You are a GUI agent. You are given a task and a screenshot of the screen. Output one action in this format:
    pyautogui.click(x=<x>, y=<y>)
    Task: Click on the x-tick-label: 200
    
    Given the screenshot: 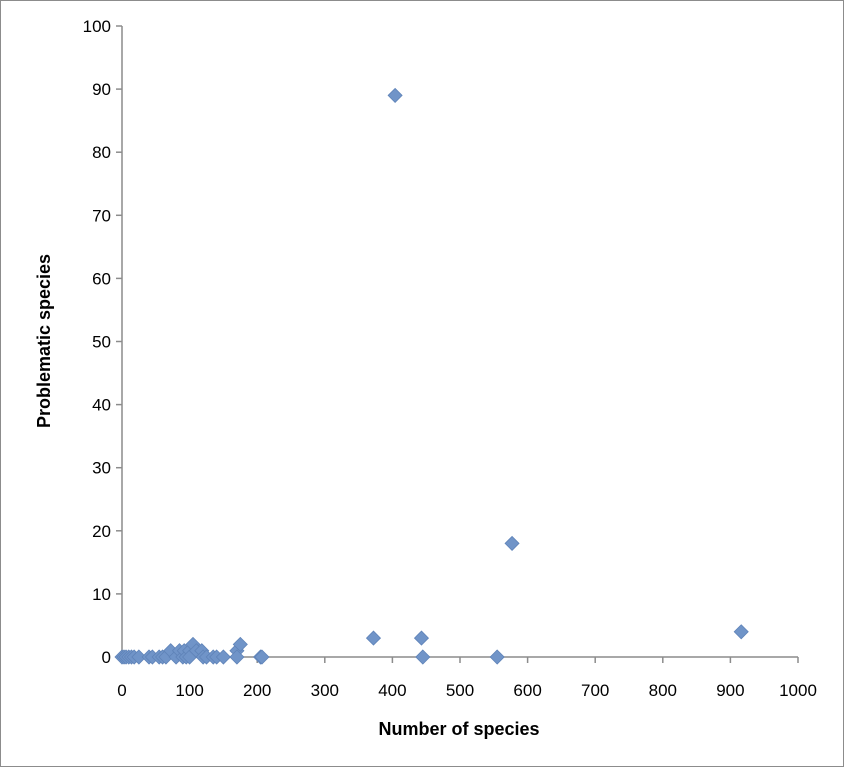 What is the action you would take?
    pyautogui.click(x=257, y=690)
    